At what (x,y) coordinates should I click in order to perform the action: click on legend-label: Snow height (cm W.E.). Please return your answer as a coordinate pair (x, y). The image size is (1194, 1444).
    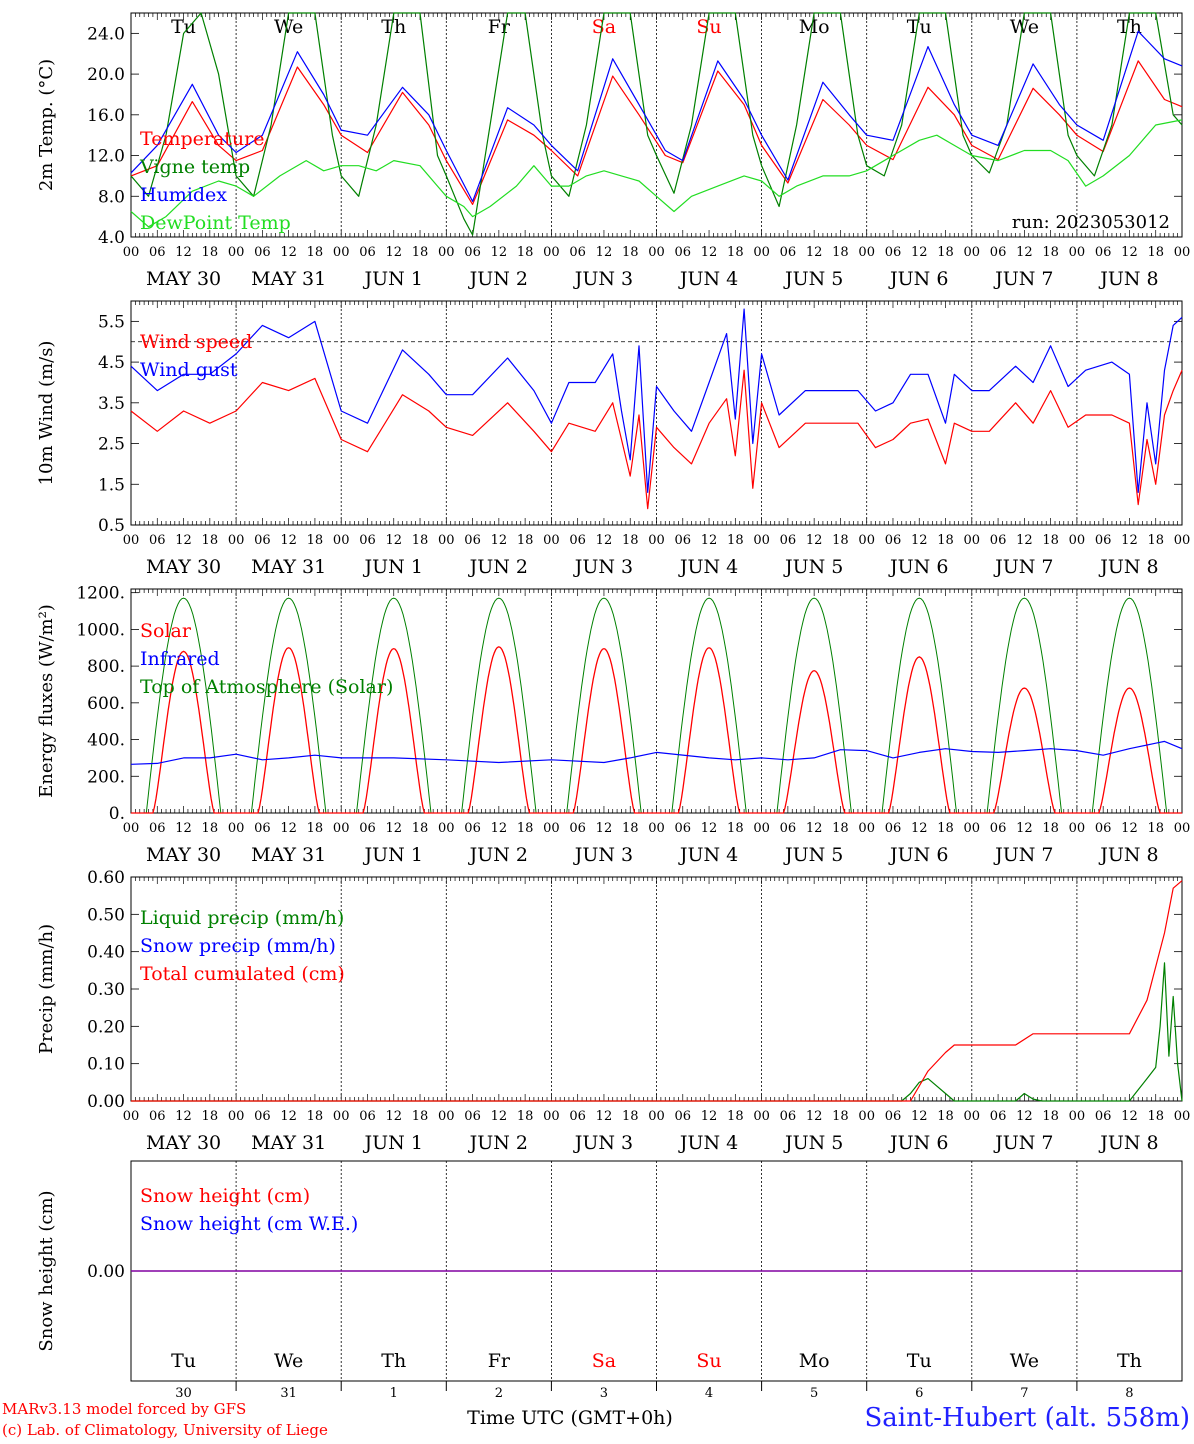
    Looking at the image, I should click on (249, 1224).